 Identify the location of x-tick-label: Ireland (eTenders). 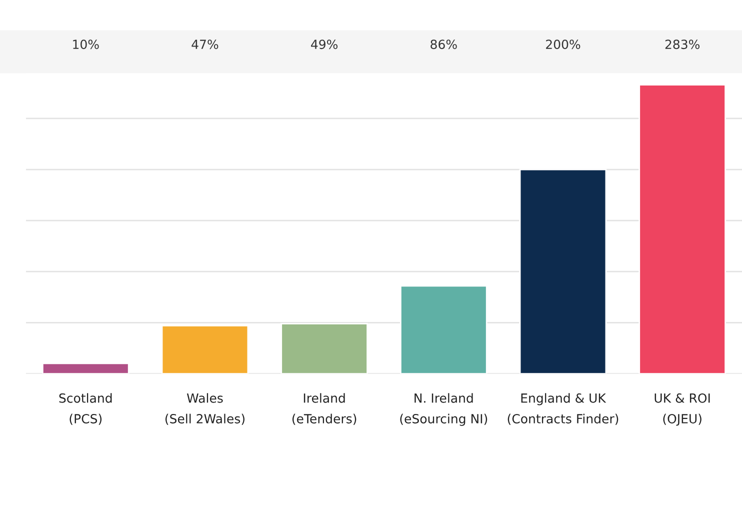
(324, 409).